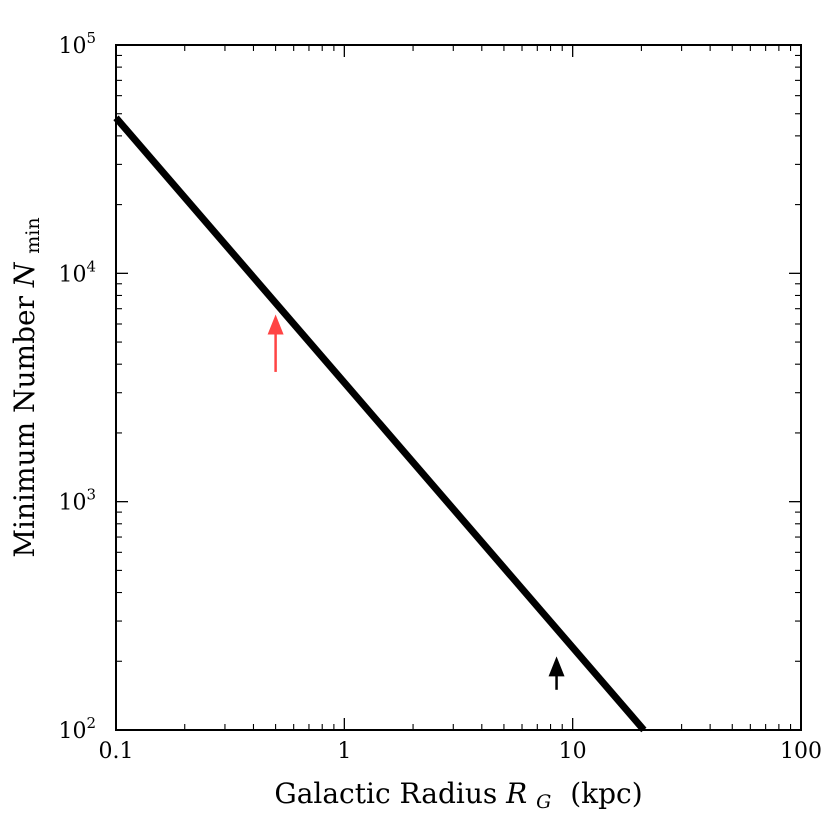 This screenshot has width=830, height=830. What do you see at coordinates (24, 422) in the screenshot?
I see `y-axis-label-prefix: Minimum Number` at bounding box center [24, 422].